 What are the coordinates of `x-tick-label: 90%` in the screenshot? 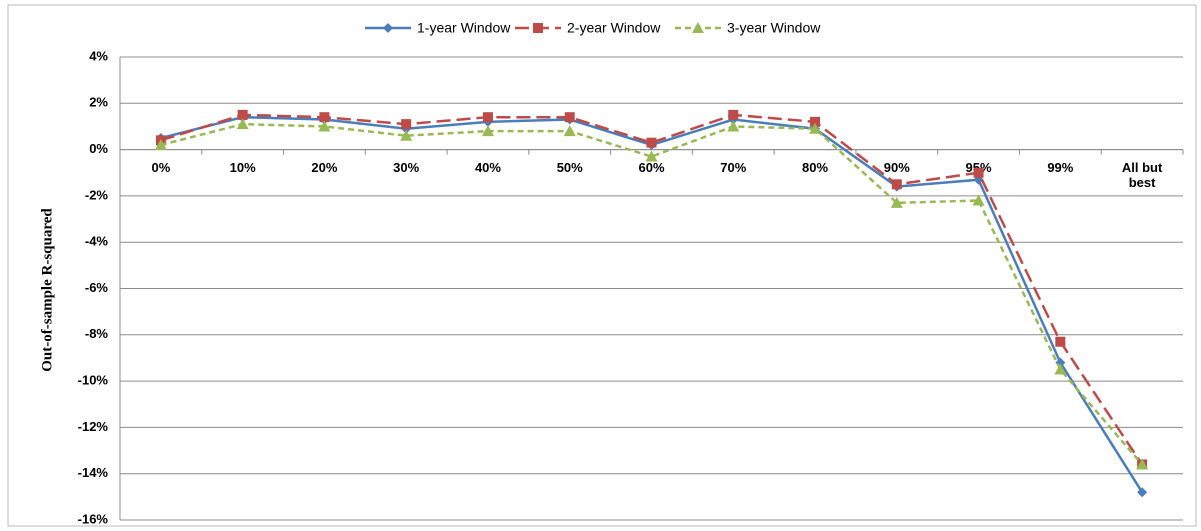 It's located at (896, 167).